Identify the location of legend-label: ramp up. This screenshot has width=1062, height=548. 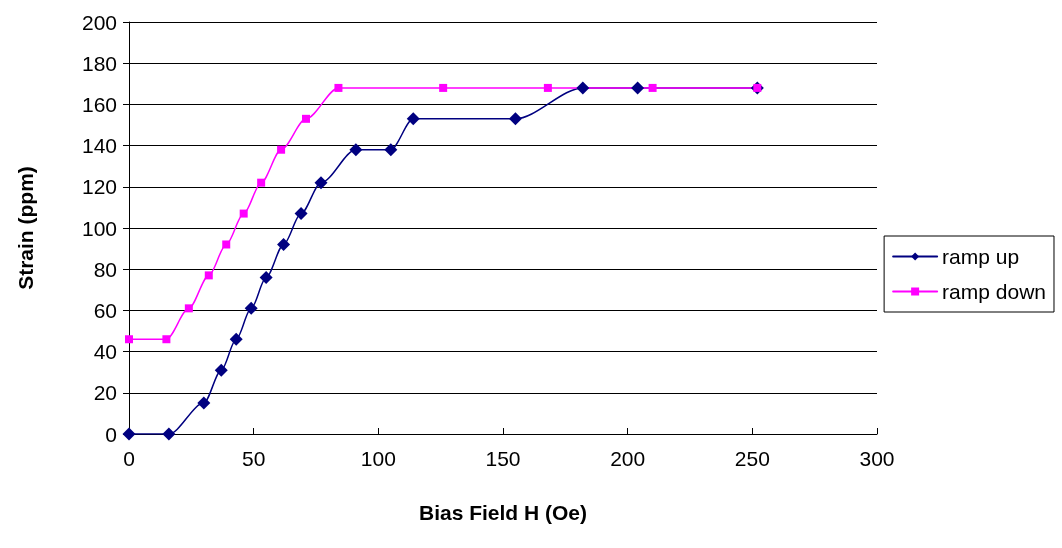
(981, 256).